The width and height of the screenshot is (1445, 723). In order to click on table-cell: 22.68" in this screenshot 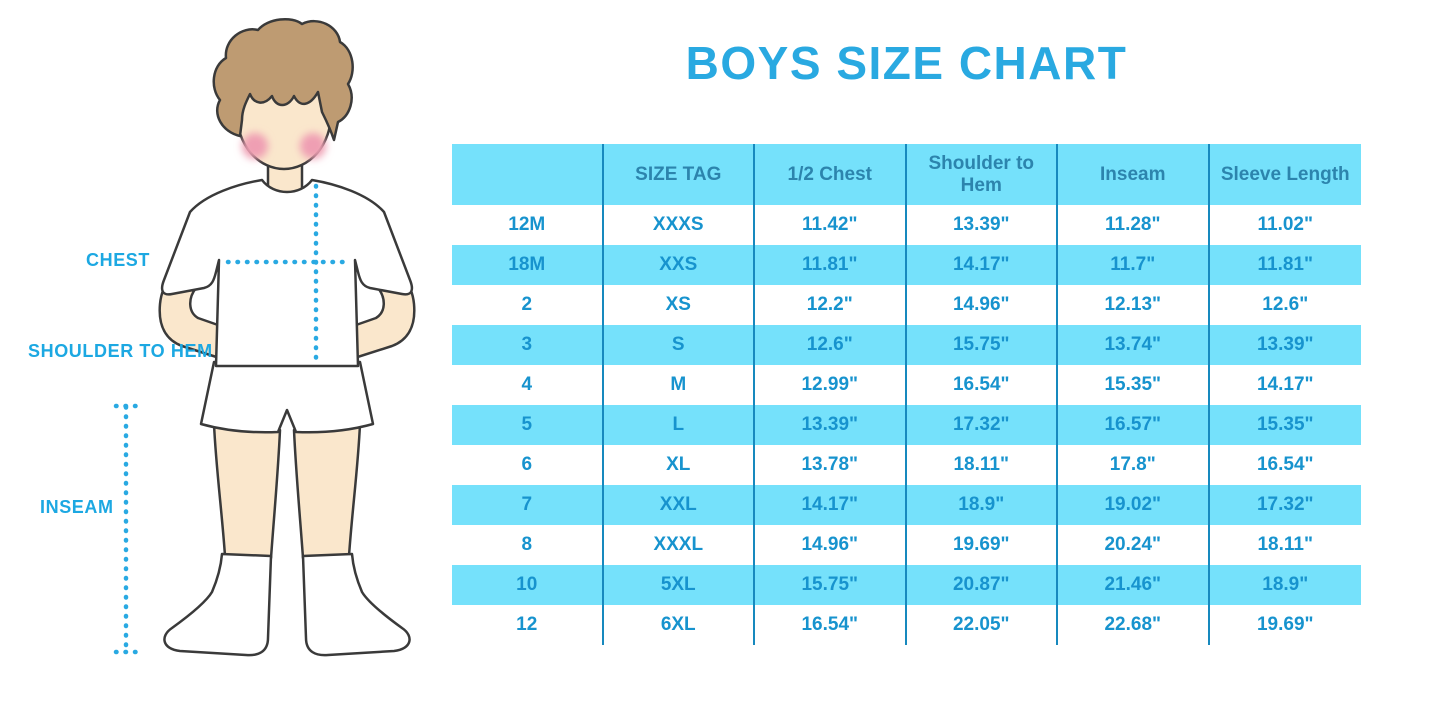, I will do `click(1134, 625)`.